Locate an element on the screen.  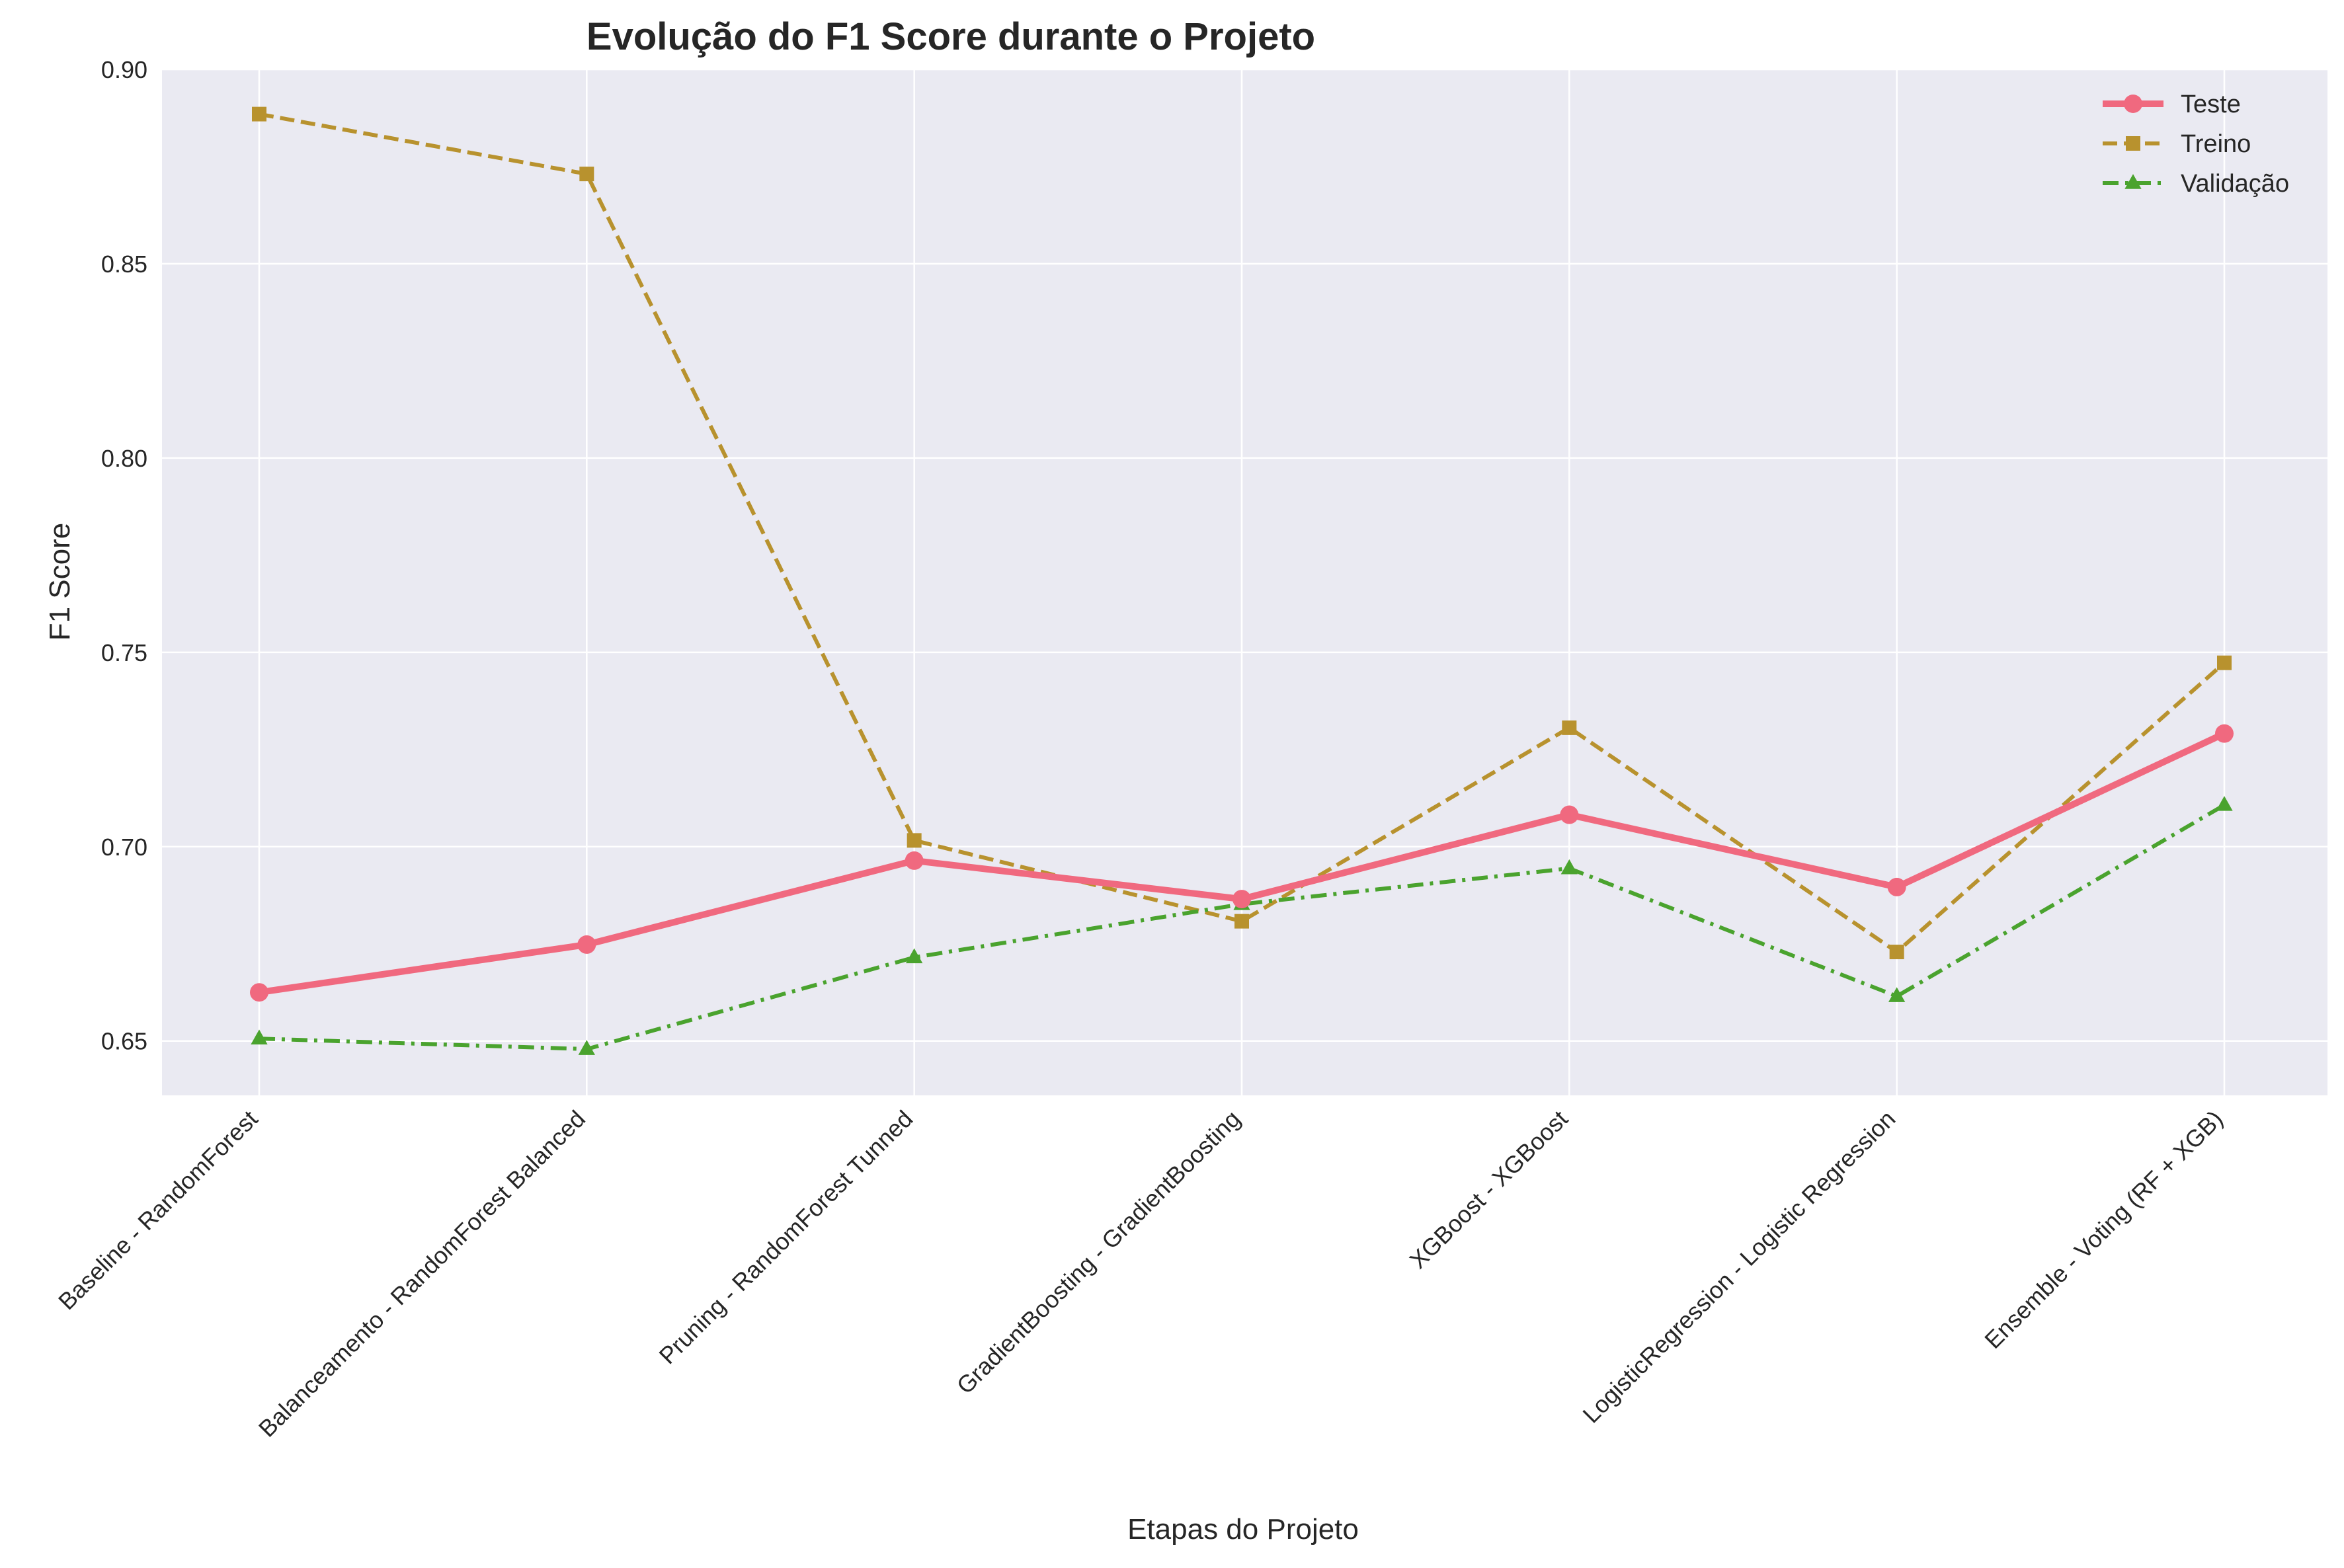
y-tick-label: 0.70 is located at coordinates (124, 847).